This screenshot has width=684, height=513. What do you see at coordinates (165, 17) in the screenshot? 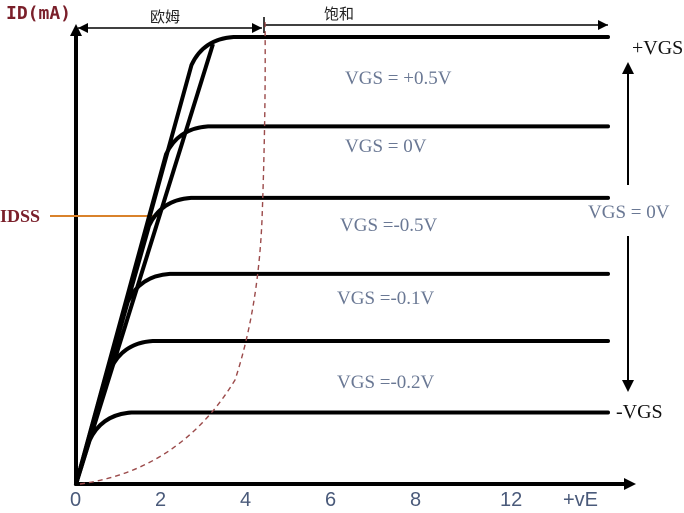
I see `ohmic-region-label: 欧姆` at bounding box center [165, 17].